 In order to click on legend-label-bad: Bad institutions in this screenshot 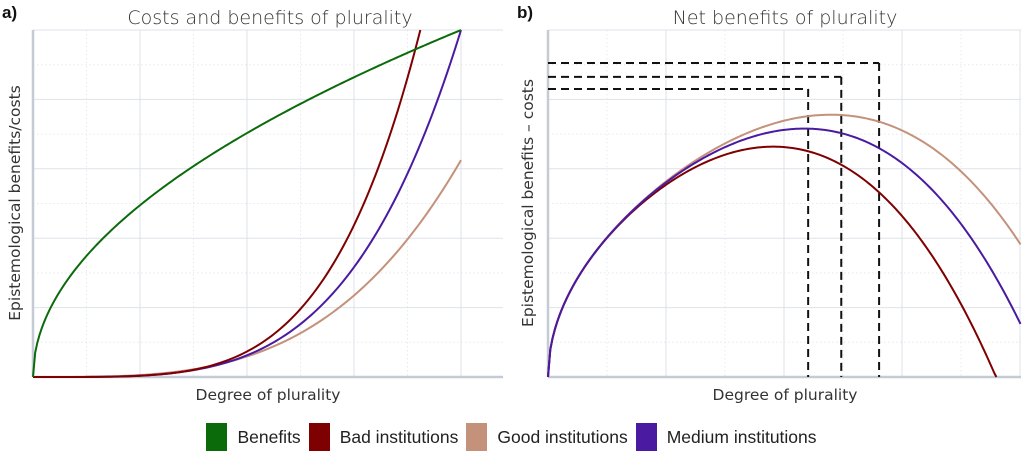, I will do `click(399, 436)`.